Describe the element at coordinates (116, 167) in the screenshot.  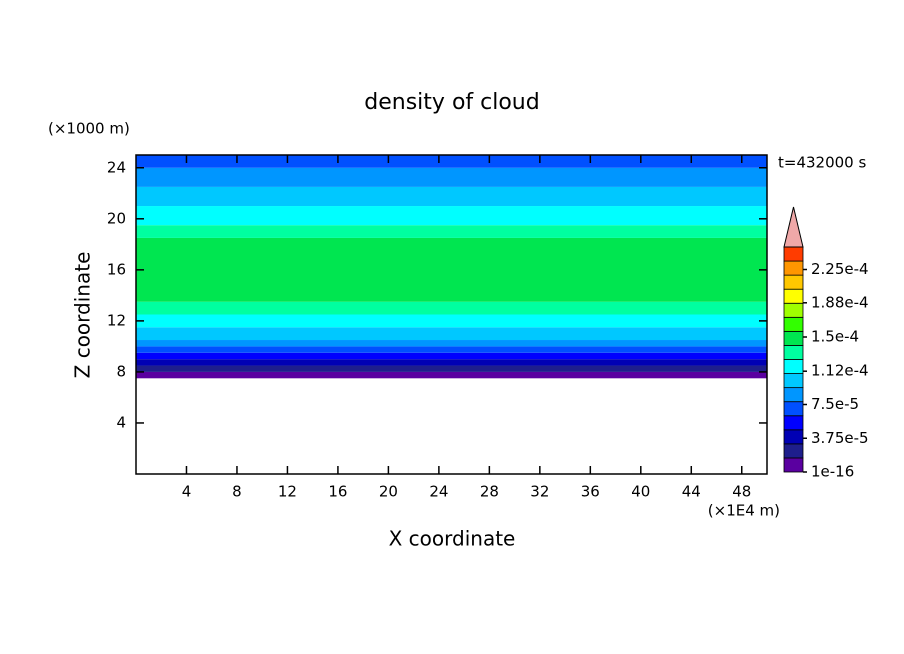
I see `y-tick-label: 24` at that location.